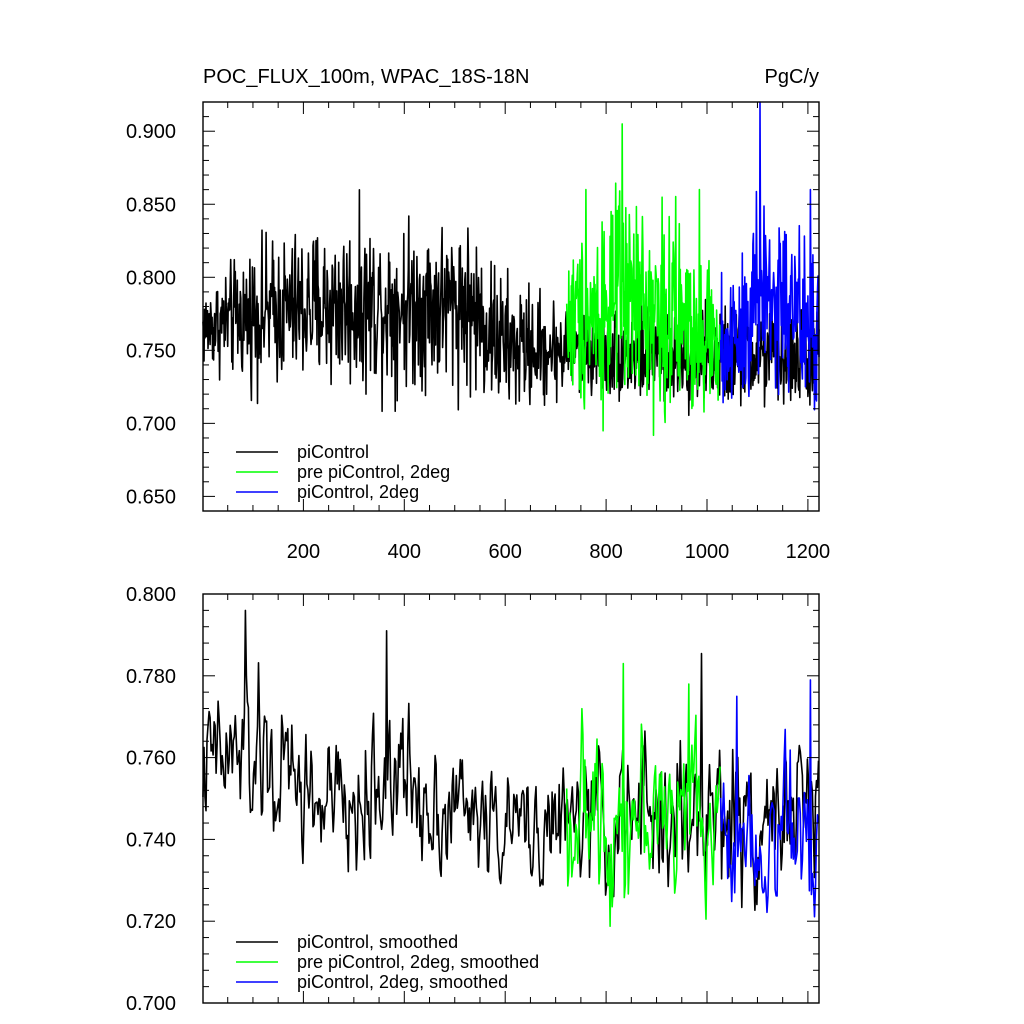  I want to click on x-tick-label: 200, so click(303, 552).